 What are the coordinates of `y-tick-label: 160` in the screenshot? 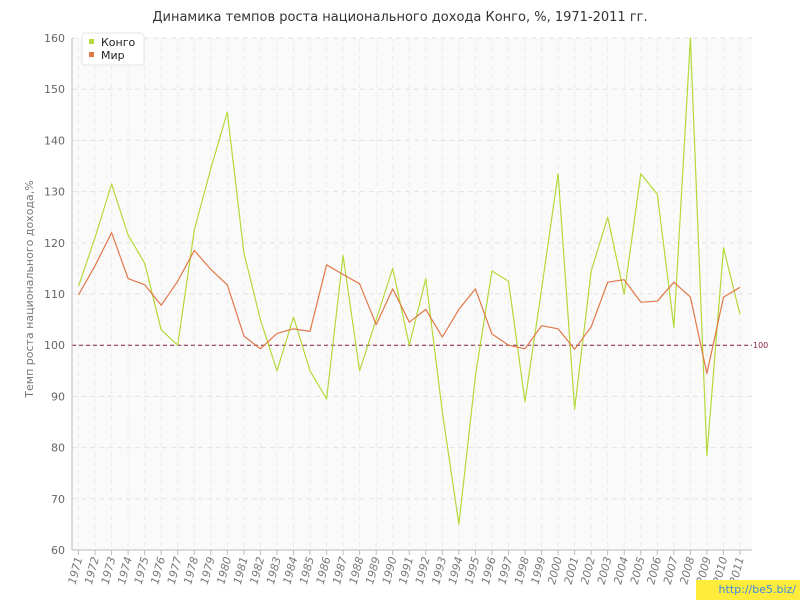 It's located at (54, 38).